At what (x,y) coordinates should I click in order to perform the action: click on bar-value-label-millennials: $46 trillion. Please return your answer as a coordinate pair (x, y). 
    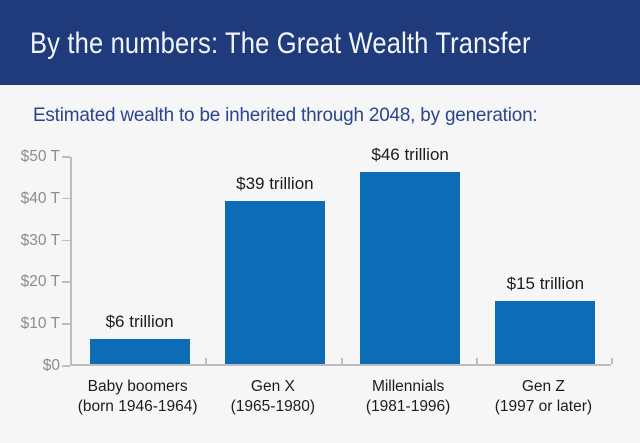
    Looking at the image, I should click on (410, 154).